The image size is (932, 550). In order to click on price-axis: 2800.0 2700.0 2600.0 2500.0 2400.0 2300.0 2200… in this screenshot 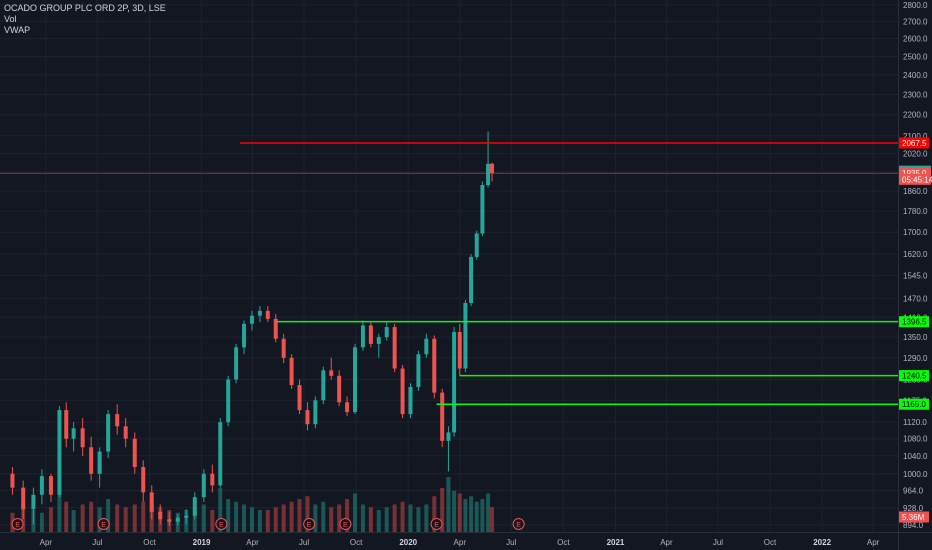, I will do `click(915, 265)`.